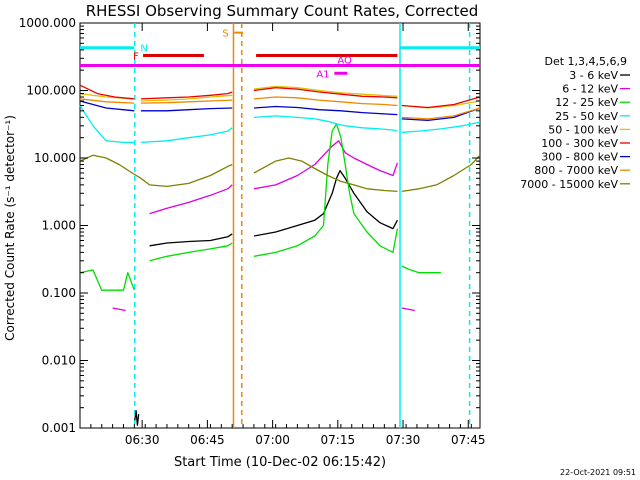  What do you see at coordinates (593, 75) in the screenshot?
I see `legend-entry-label: 3 - 6 keV` at bounding box center [593, 75].